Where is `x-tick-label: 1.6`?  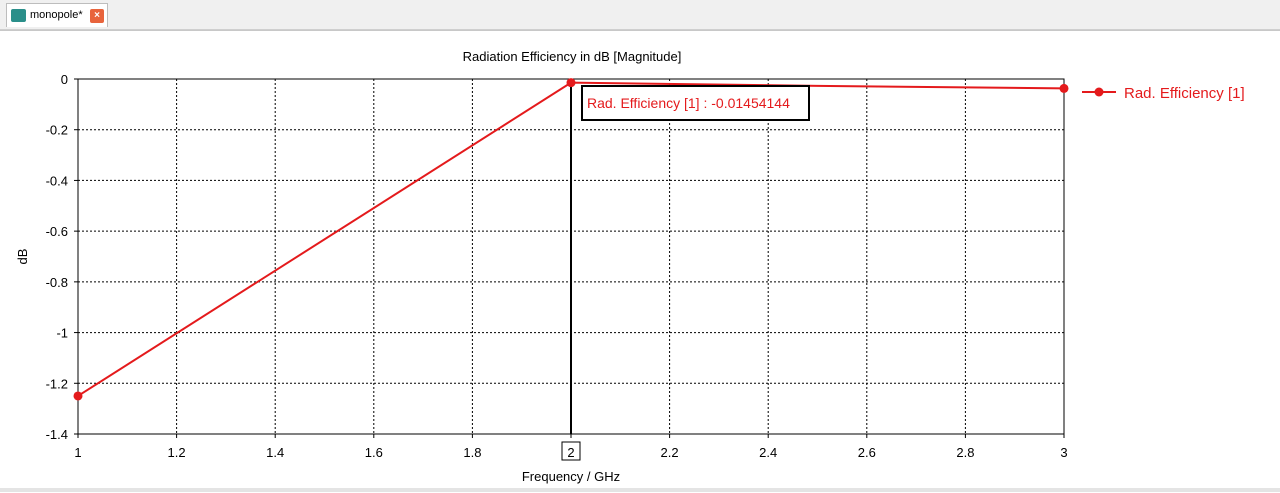
x-tick-label: 1.6 is located at coordinates (374, 452).